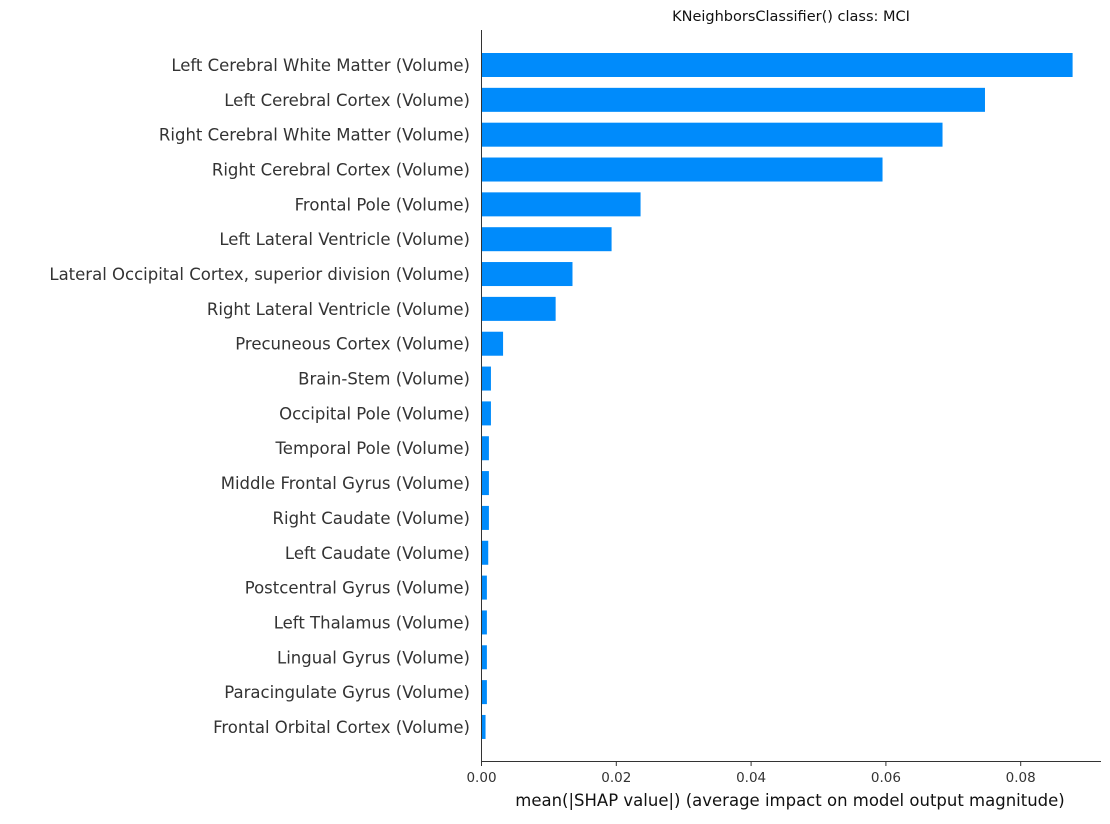 The width and height of the screenshot is (1110, 824). I want to click on feature-label-11: Temporal Pole (Volume), so click(372, 448).